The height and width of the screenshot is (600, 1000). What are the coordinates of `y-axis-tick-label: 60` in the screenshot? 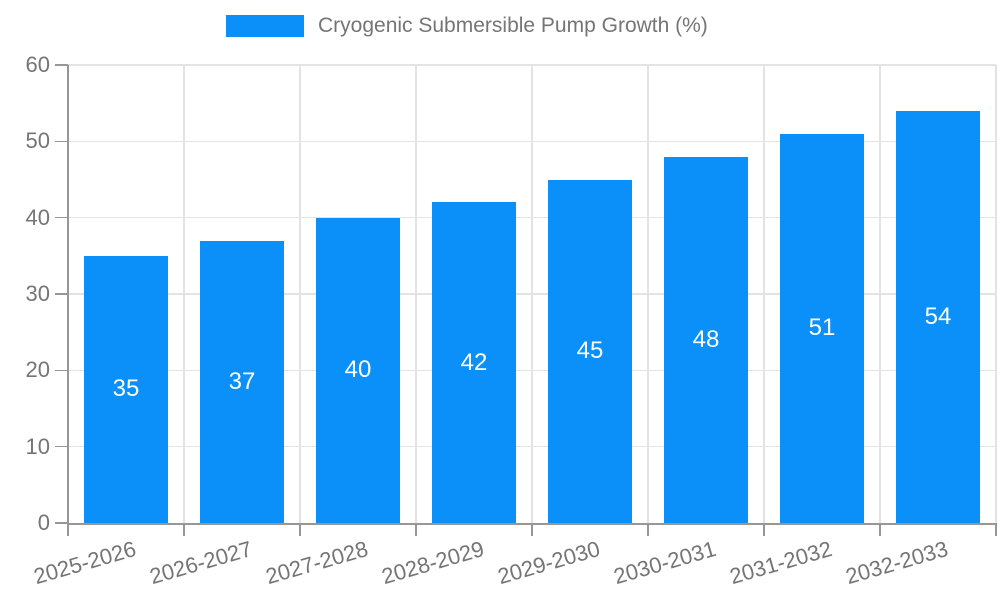 It's located at (37, 64).